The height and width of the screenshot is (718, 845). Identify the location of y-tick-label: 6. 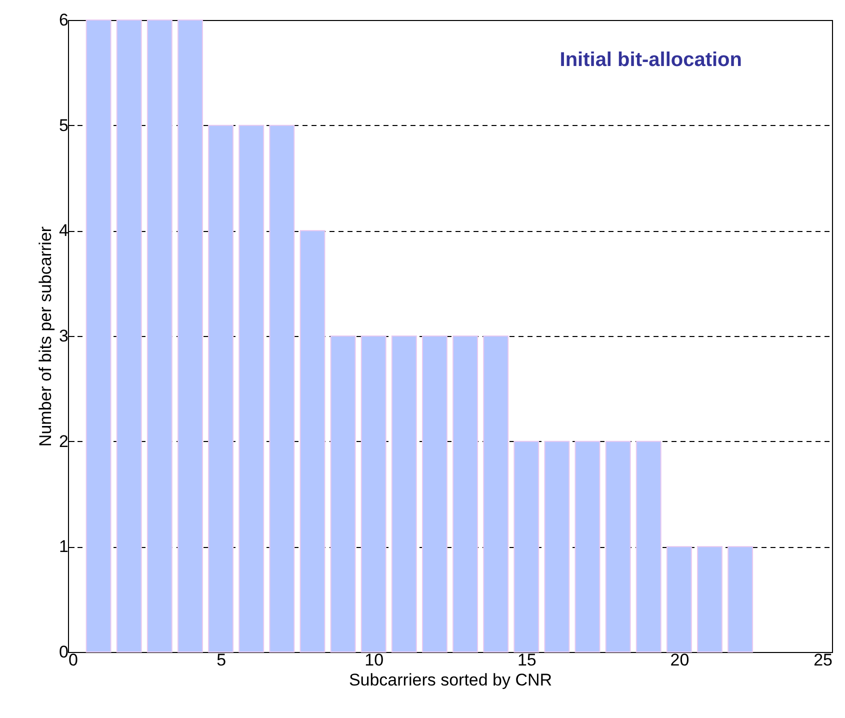
(63, 20).